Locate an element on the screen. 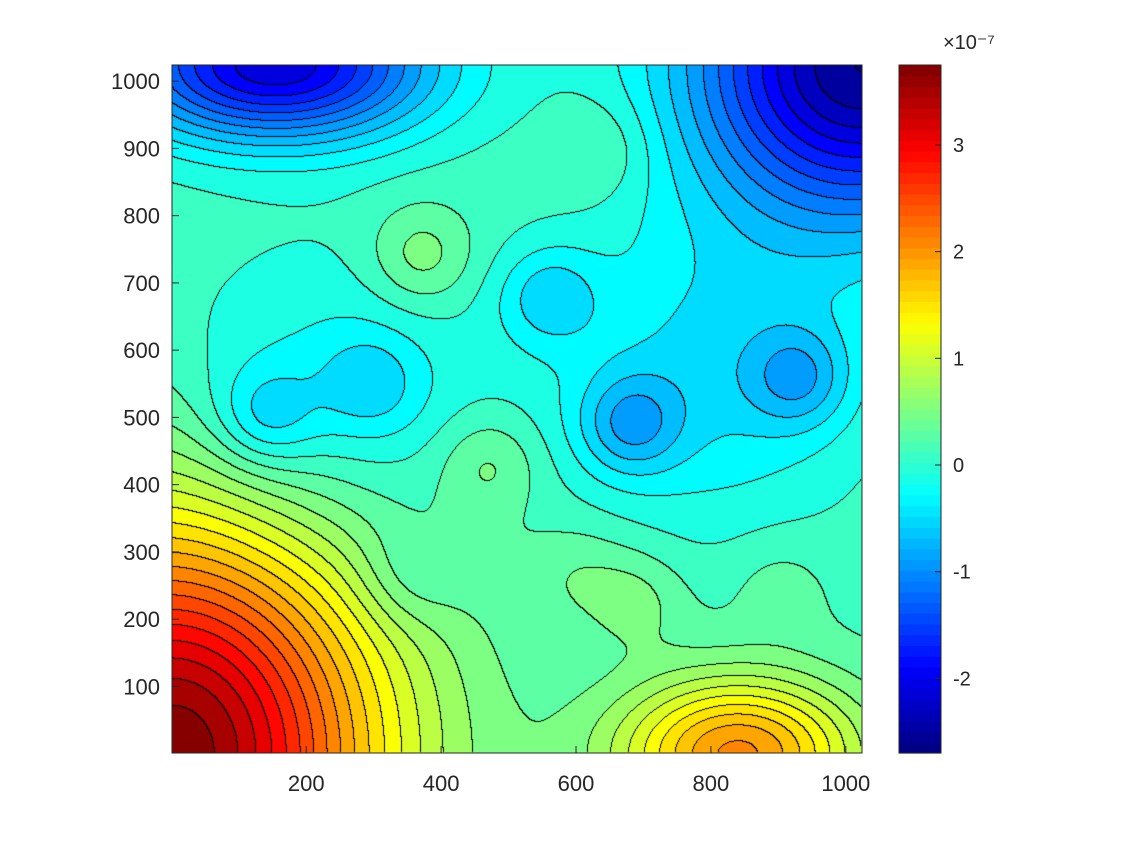 The image size is (1130, 848). colorbar-tick-label: 0 is located at coordinates (958, 466).